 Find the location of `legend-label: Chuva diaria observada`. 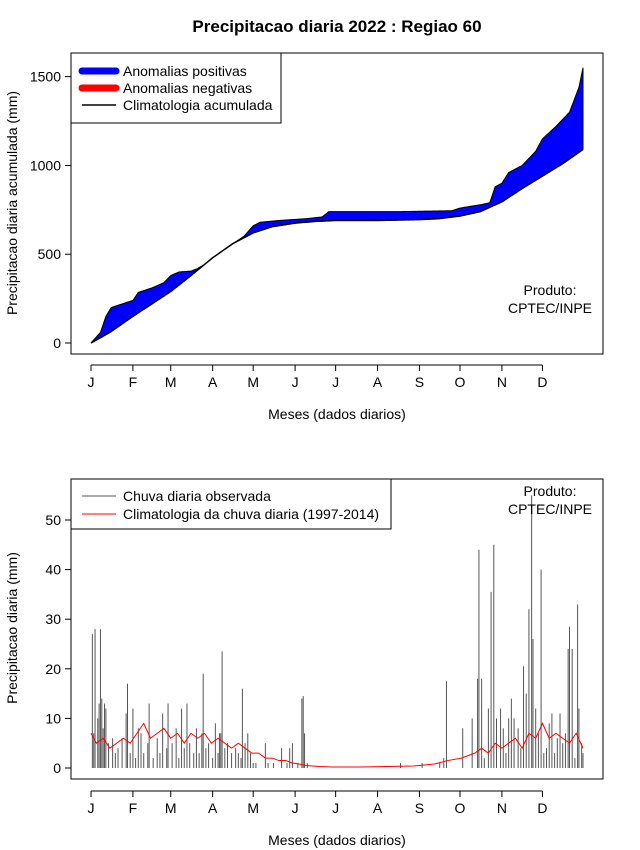

legend-label: Chuva diaria observada is located at coordinates (197, 496).